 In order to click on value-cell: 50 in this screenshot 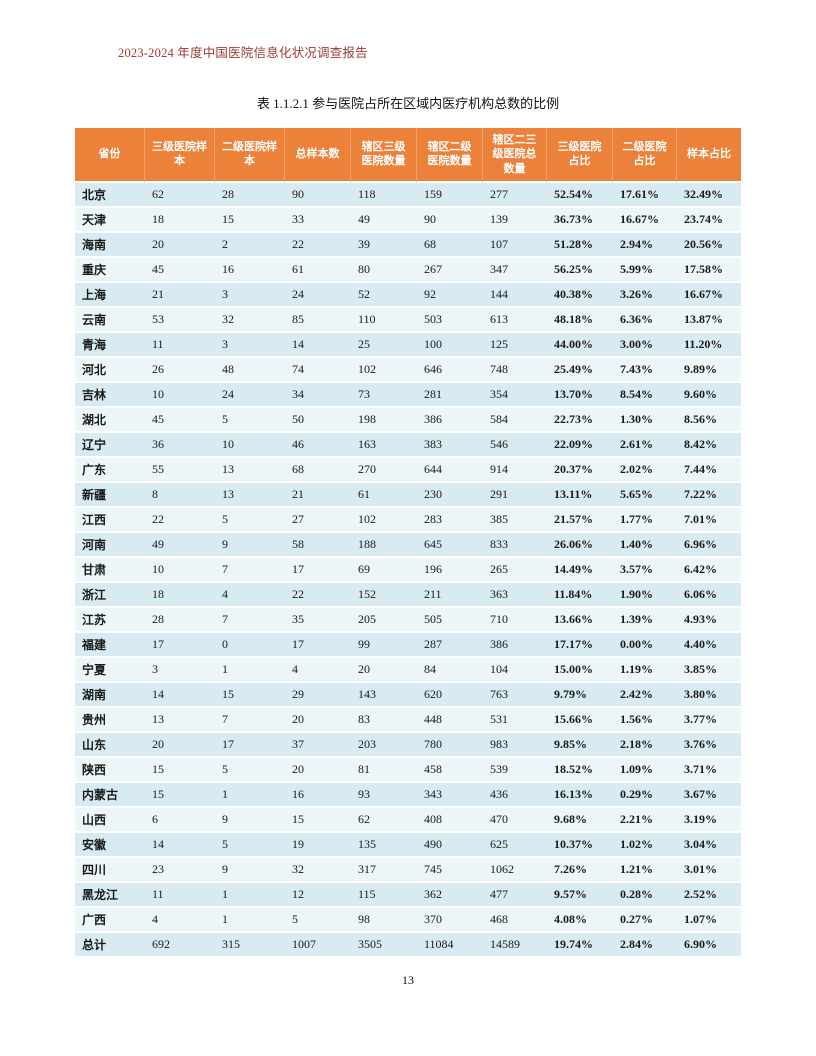, I will do `click(318, 420)`.